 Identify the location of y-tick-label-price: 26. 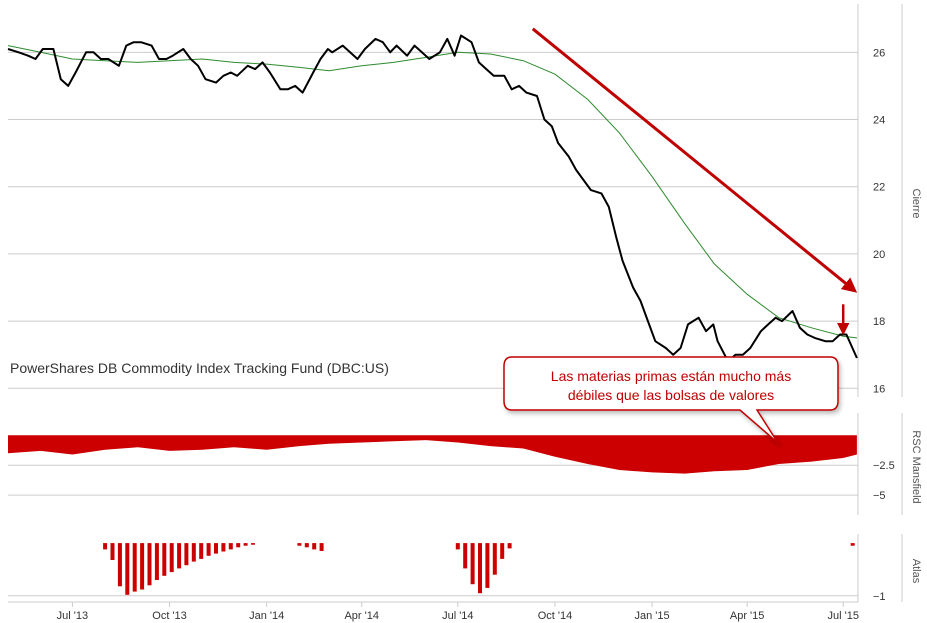
(879, 53).